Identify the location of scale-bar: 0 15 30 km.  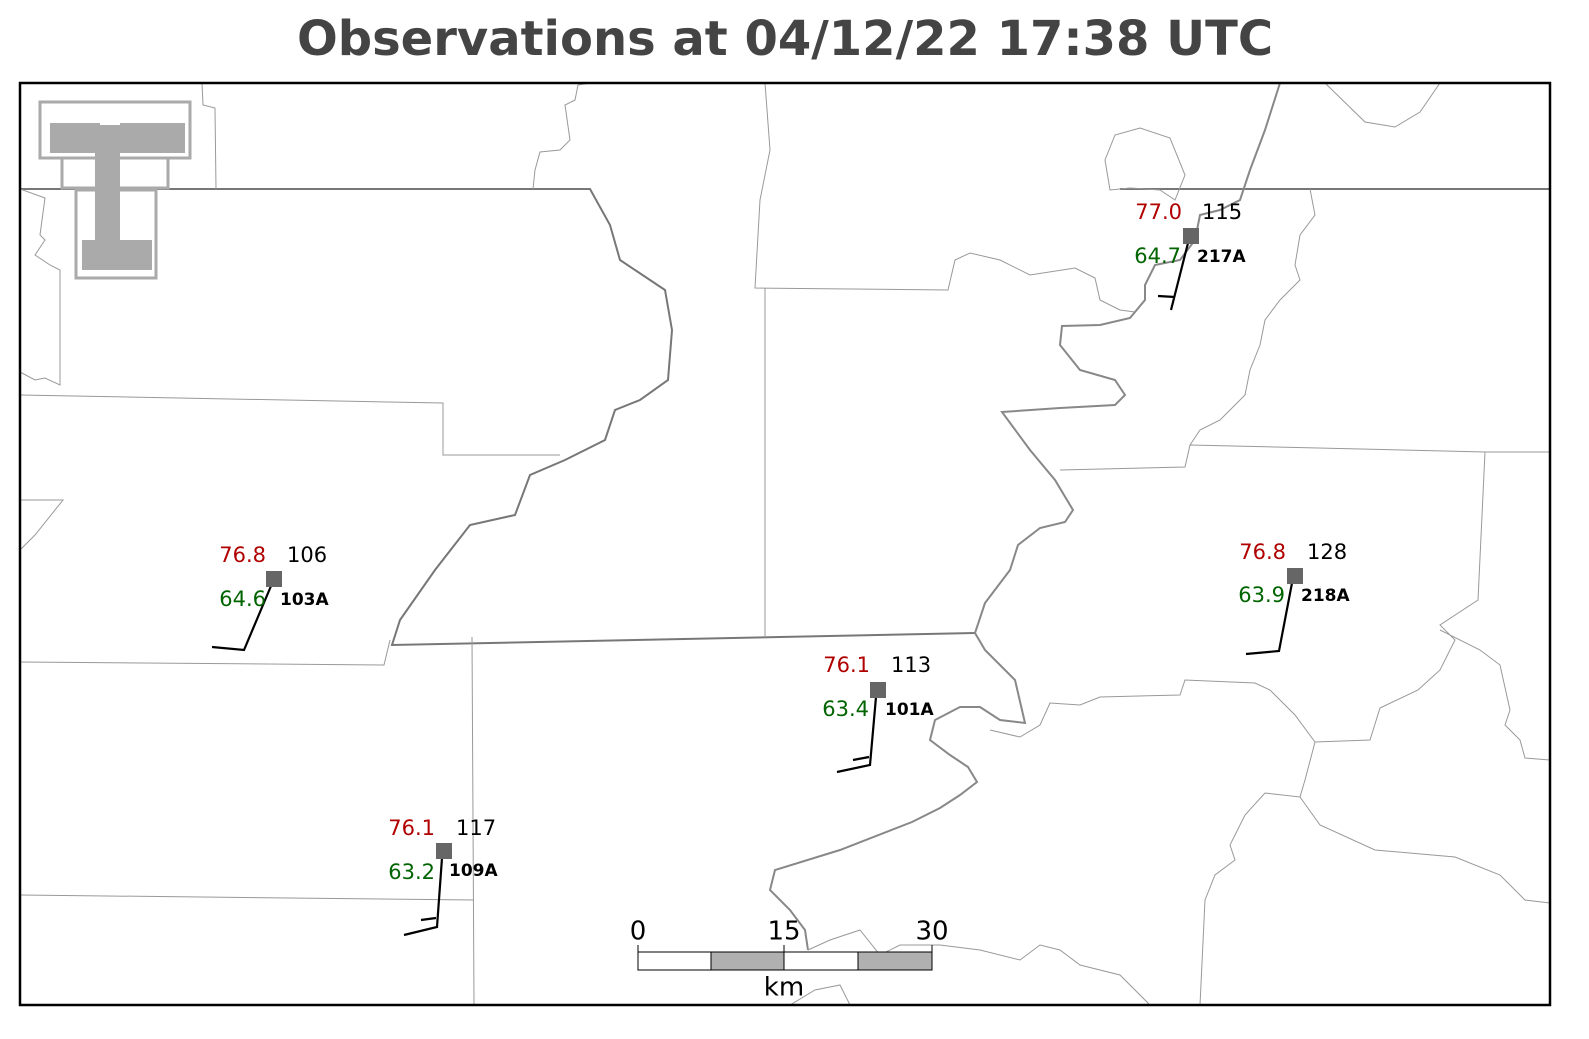
(789, 960).